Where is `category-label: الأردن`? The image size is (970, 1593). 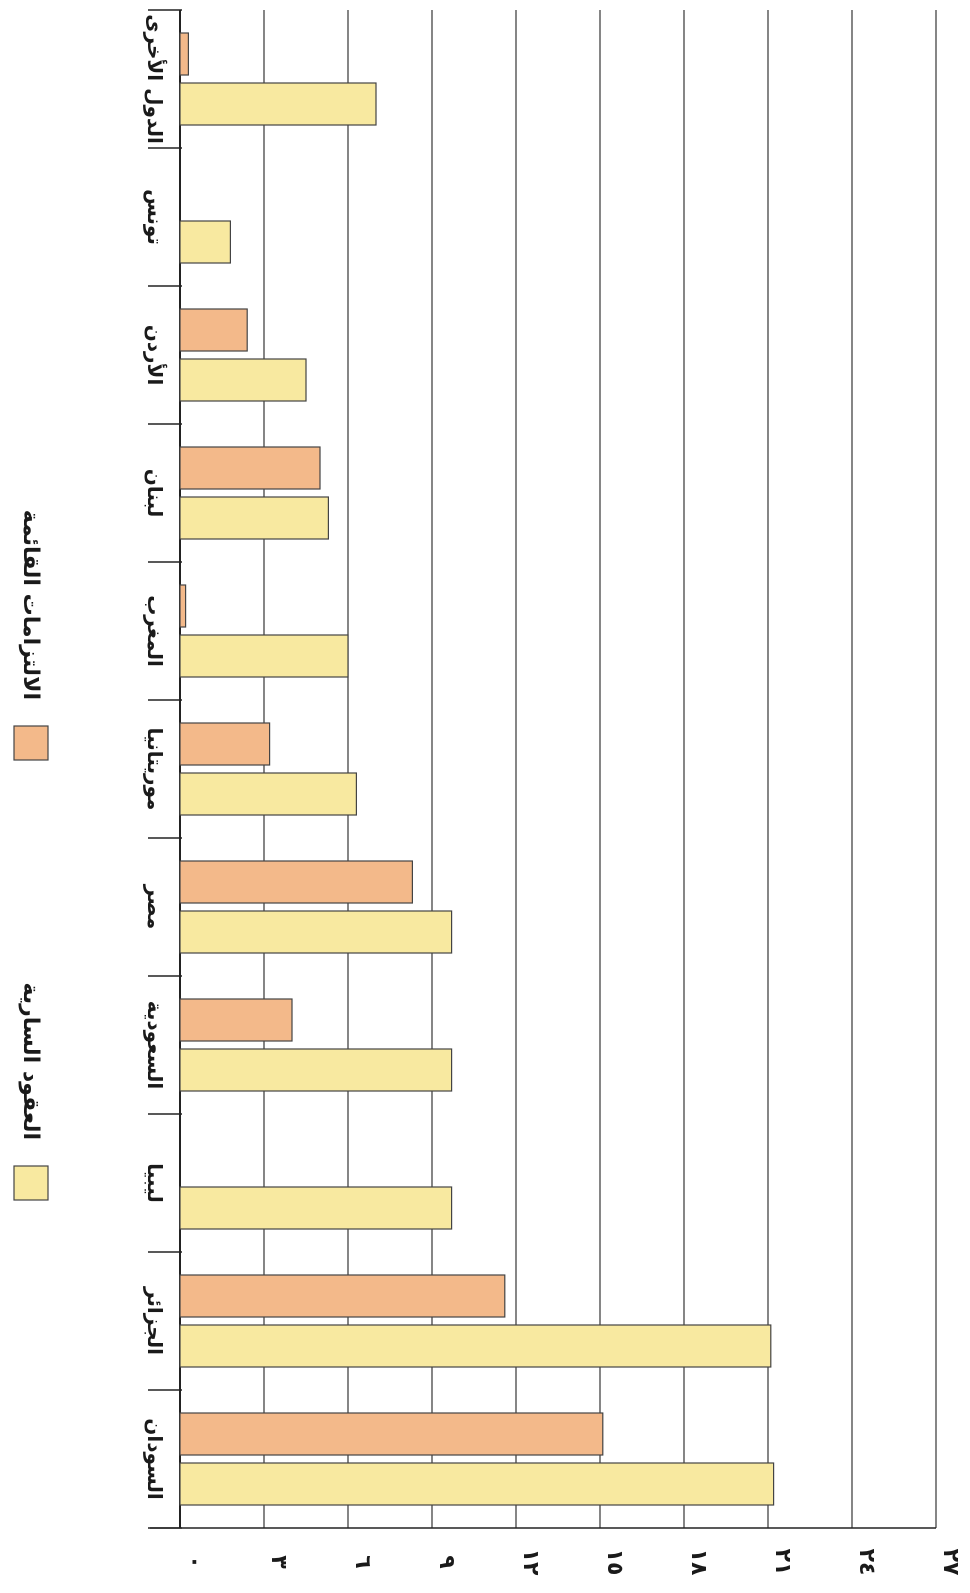
category-label: الأردن is located at coordinates (155, 355).